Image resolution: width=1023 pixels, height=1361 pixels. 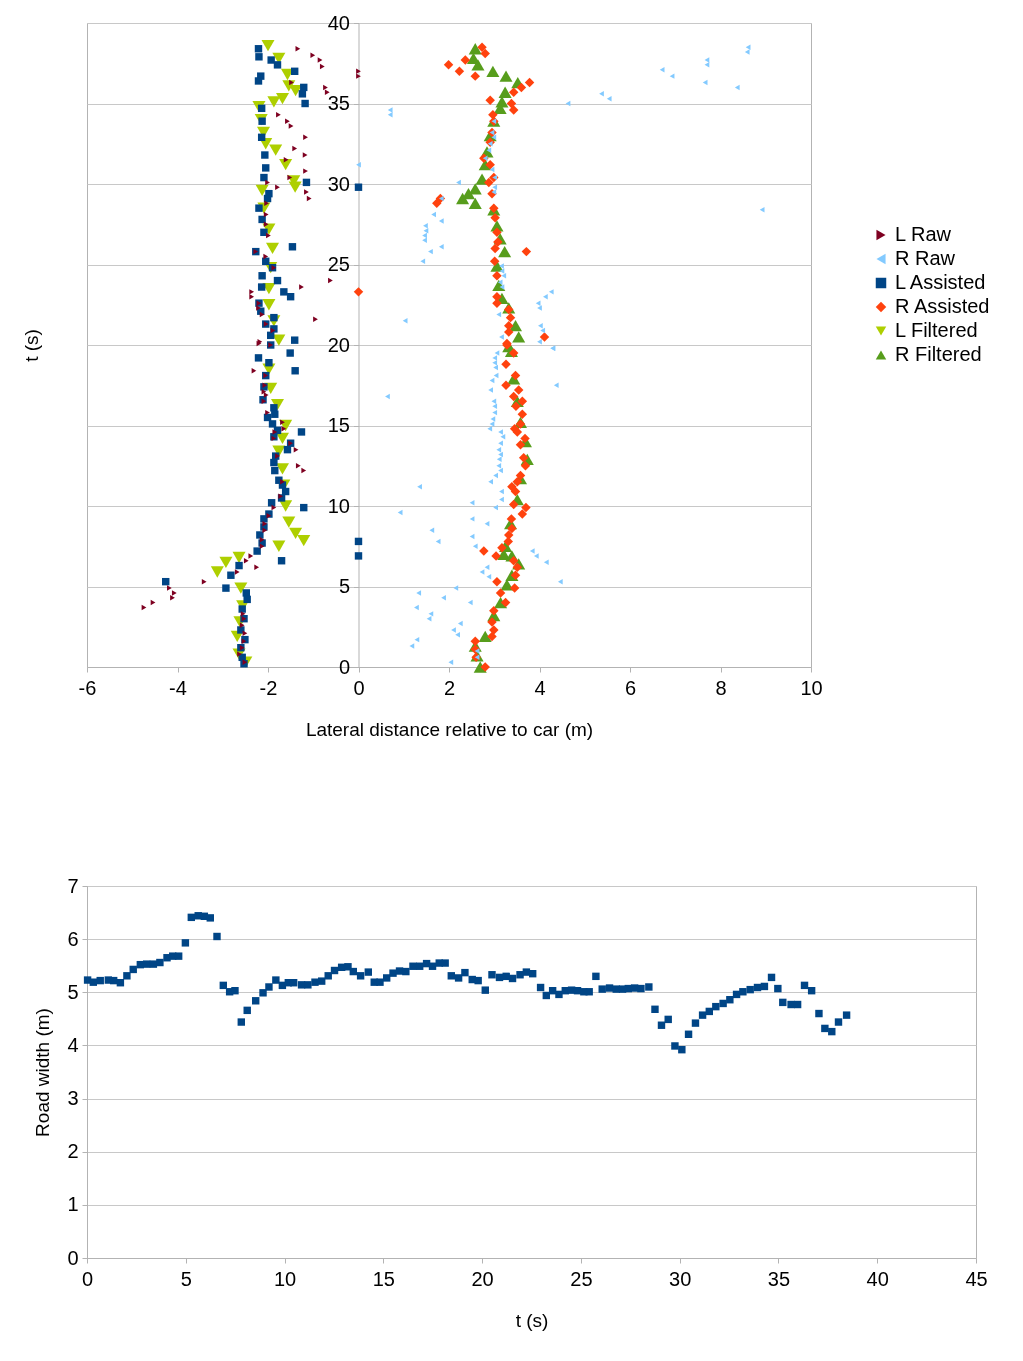 What do you see at coordinates (923, 234) in the screenshot?
I see `legend-label: L Raw` at bounding box center [923, 234].